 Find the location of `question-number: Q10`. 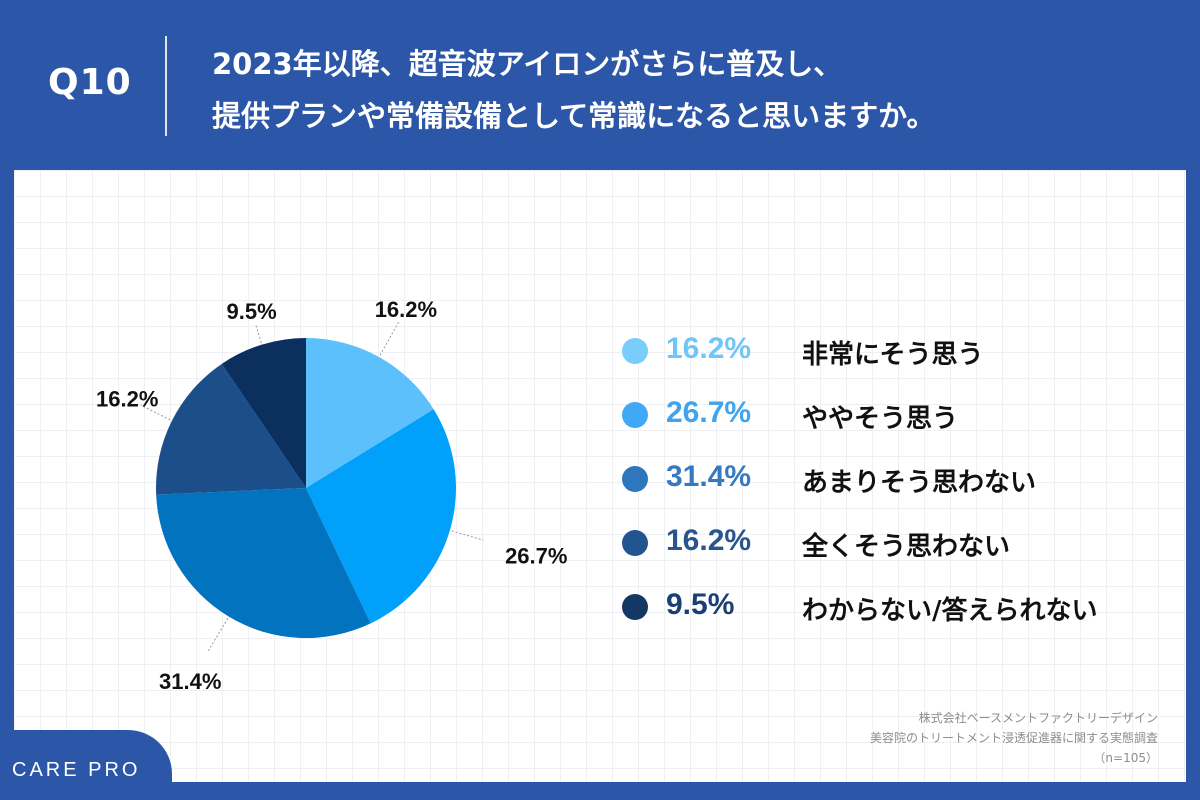

question-number: Q10 is located at coordinates (90, 82).